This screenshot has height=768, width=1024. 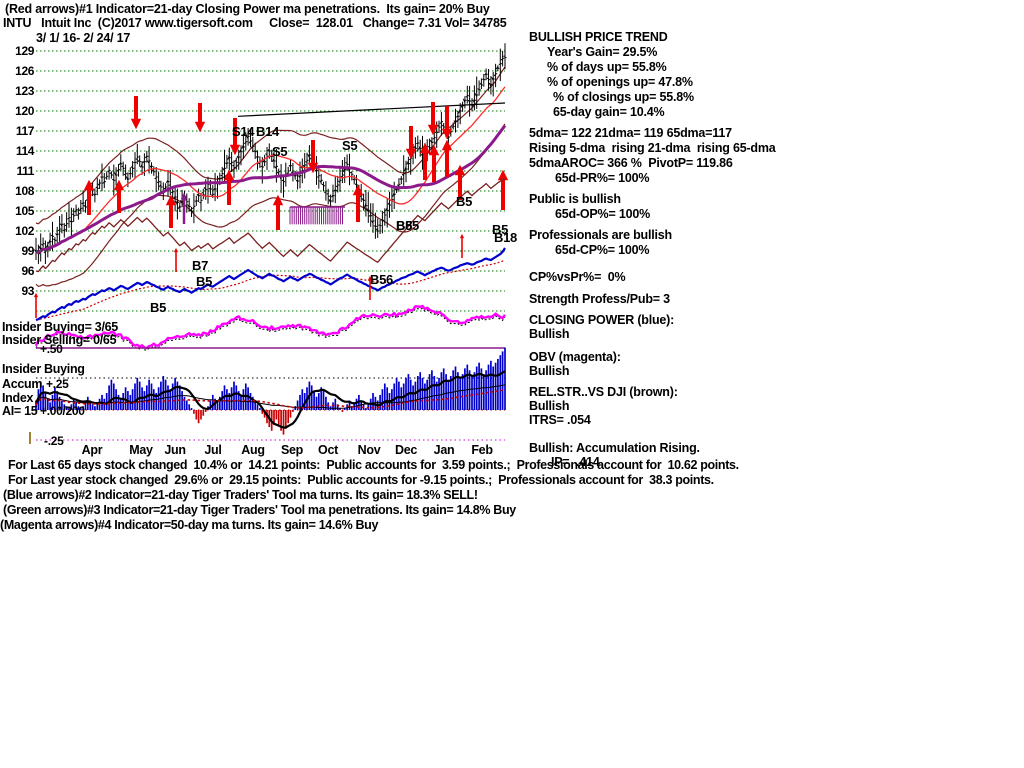 I want to click on panel-pr-line: 65d-PR%= 100%, so click(x=602, y=178).